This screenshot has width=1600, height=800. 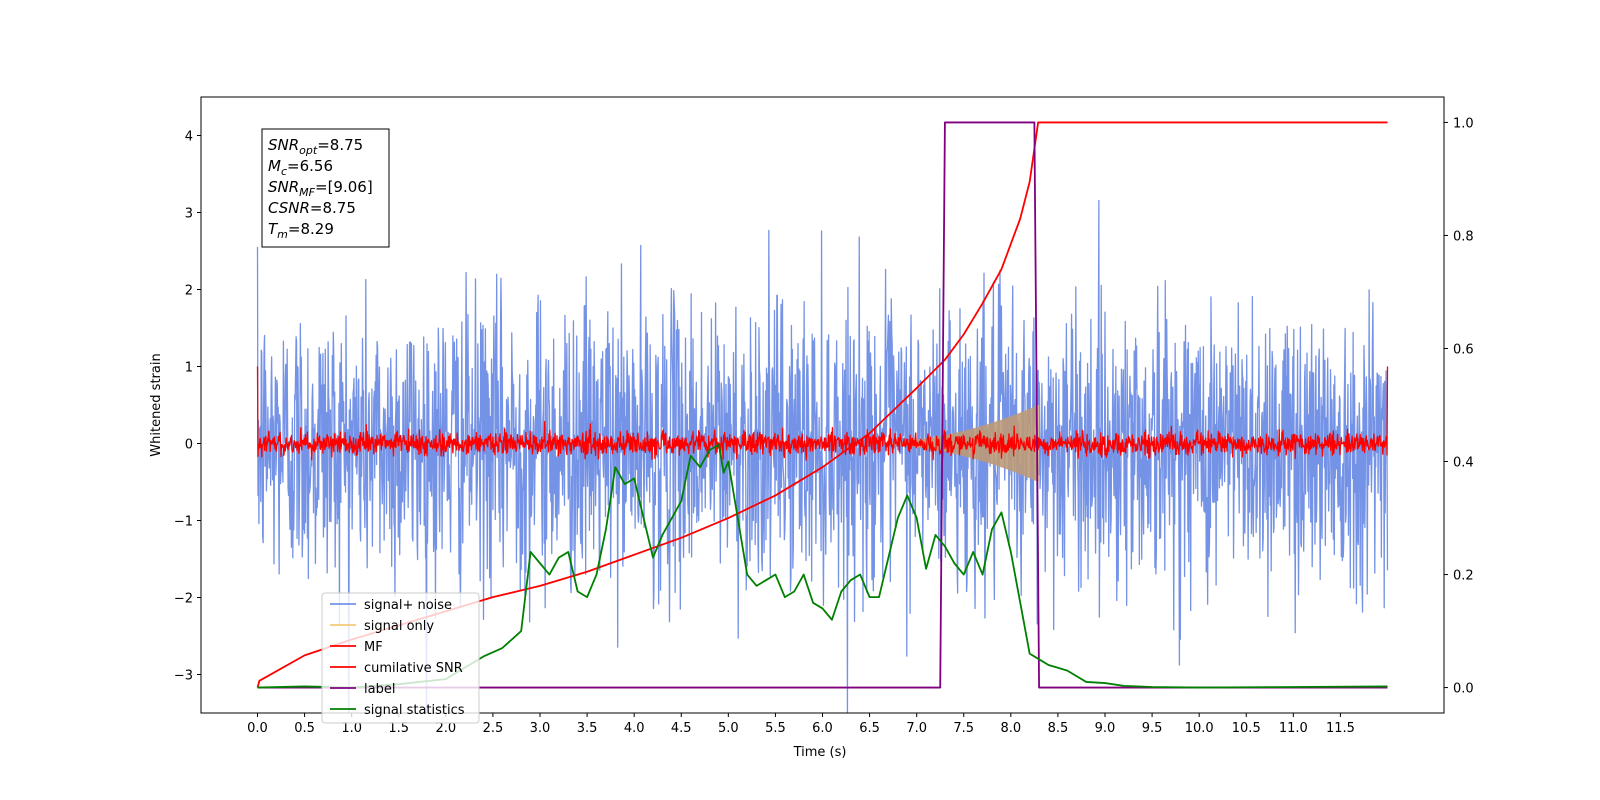 I want to click on x-tick-label: 8.5, so click(x=1058, y=728).